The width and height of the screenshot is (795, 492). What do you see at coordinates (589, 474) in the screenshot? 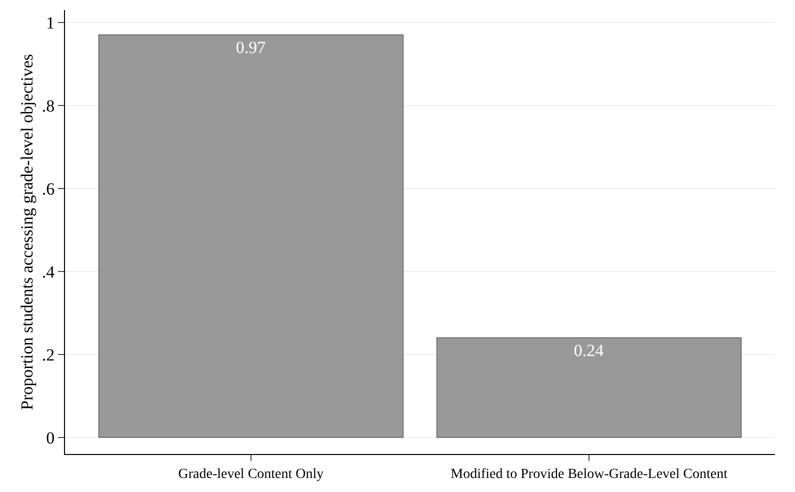
I see `x-tick-label: Modified to Provide Below-Grade-Level Content` at bounding box center [589, 474].